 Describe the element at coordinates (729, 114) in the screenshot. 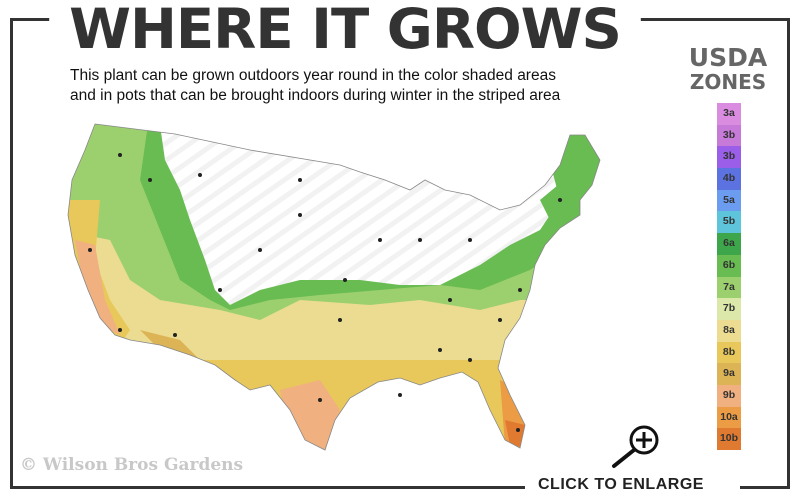

I see `zone-swatch-3a: 3a` at that location.